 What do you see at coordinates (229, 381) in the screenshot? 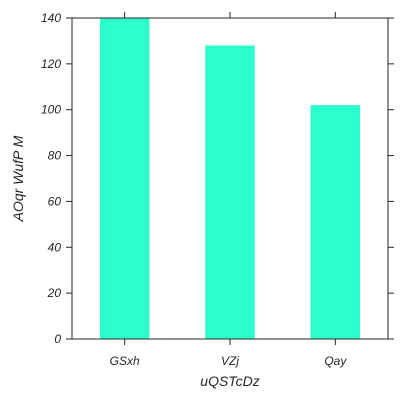
I see `x-axis-title: uQSTcDz` at bounding box center [229, 381].